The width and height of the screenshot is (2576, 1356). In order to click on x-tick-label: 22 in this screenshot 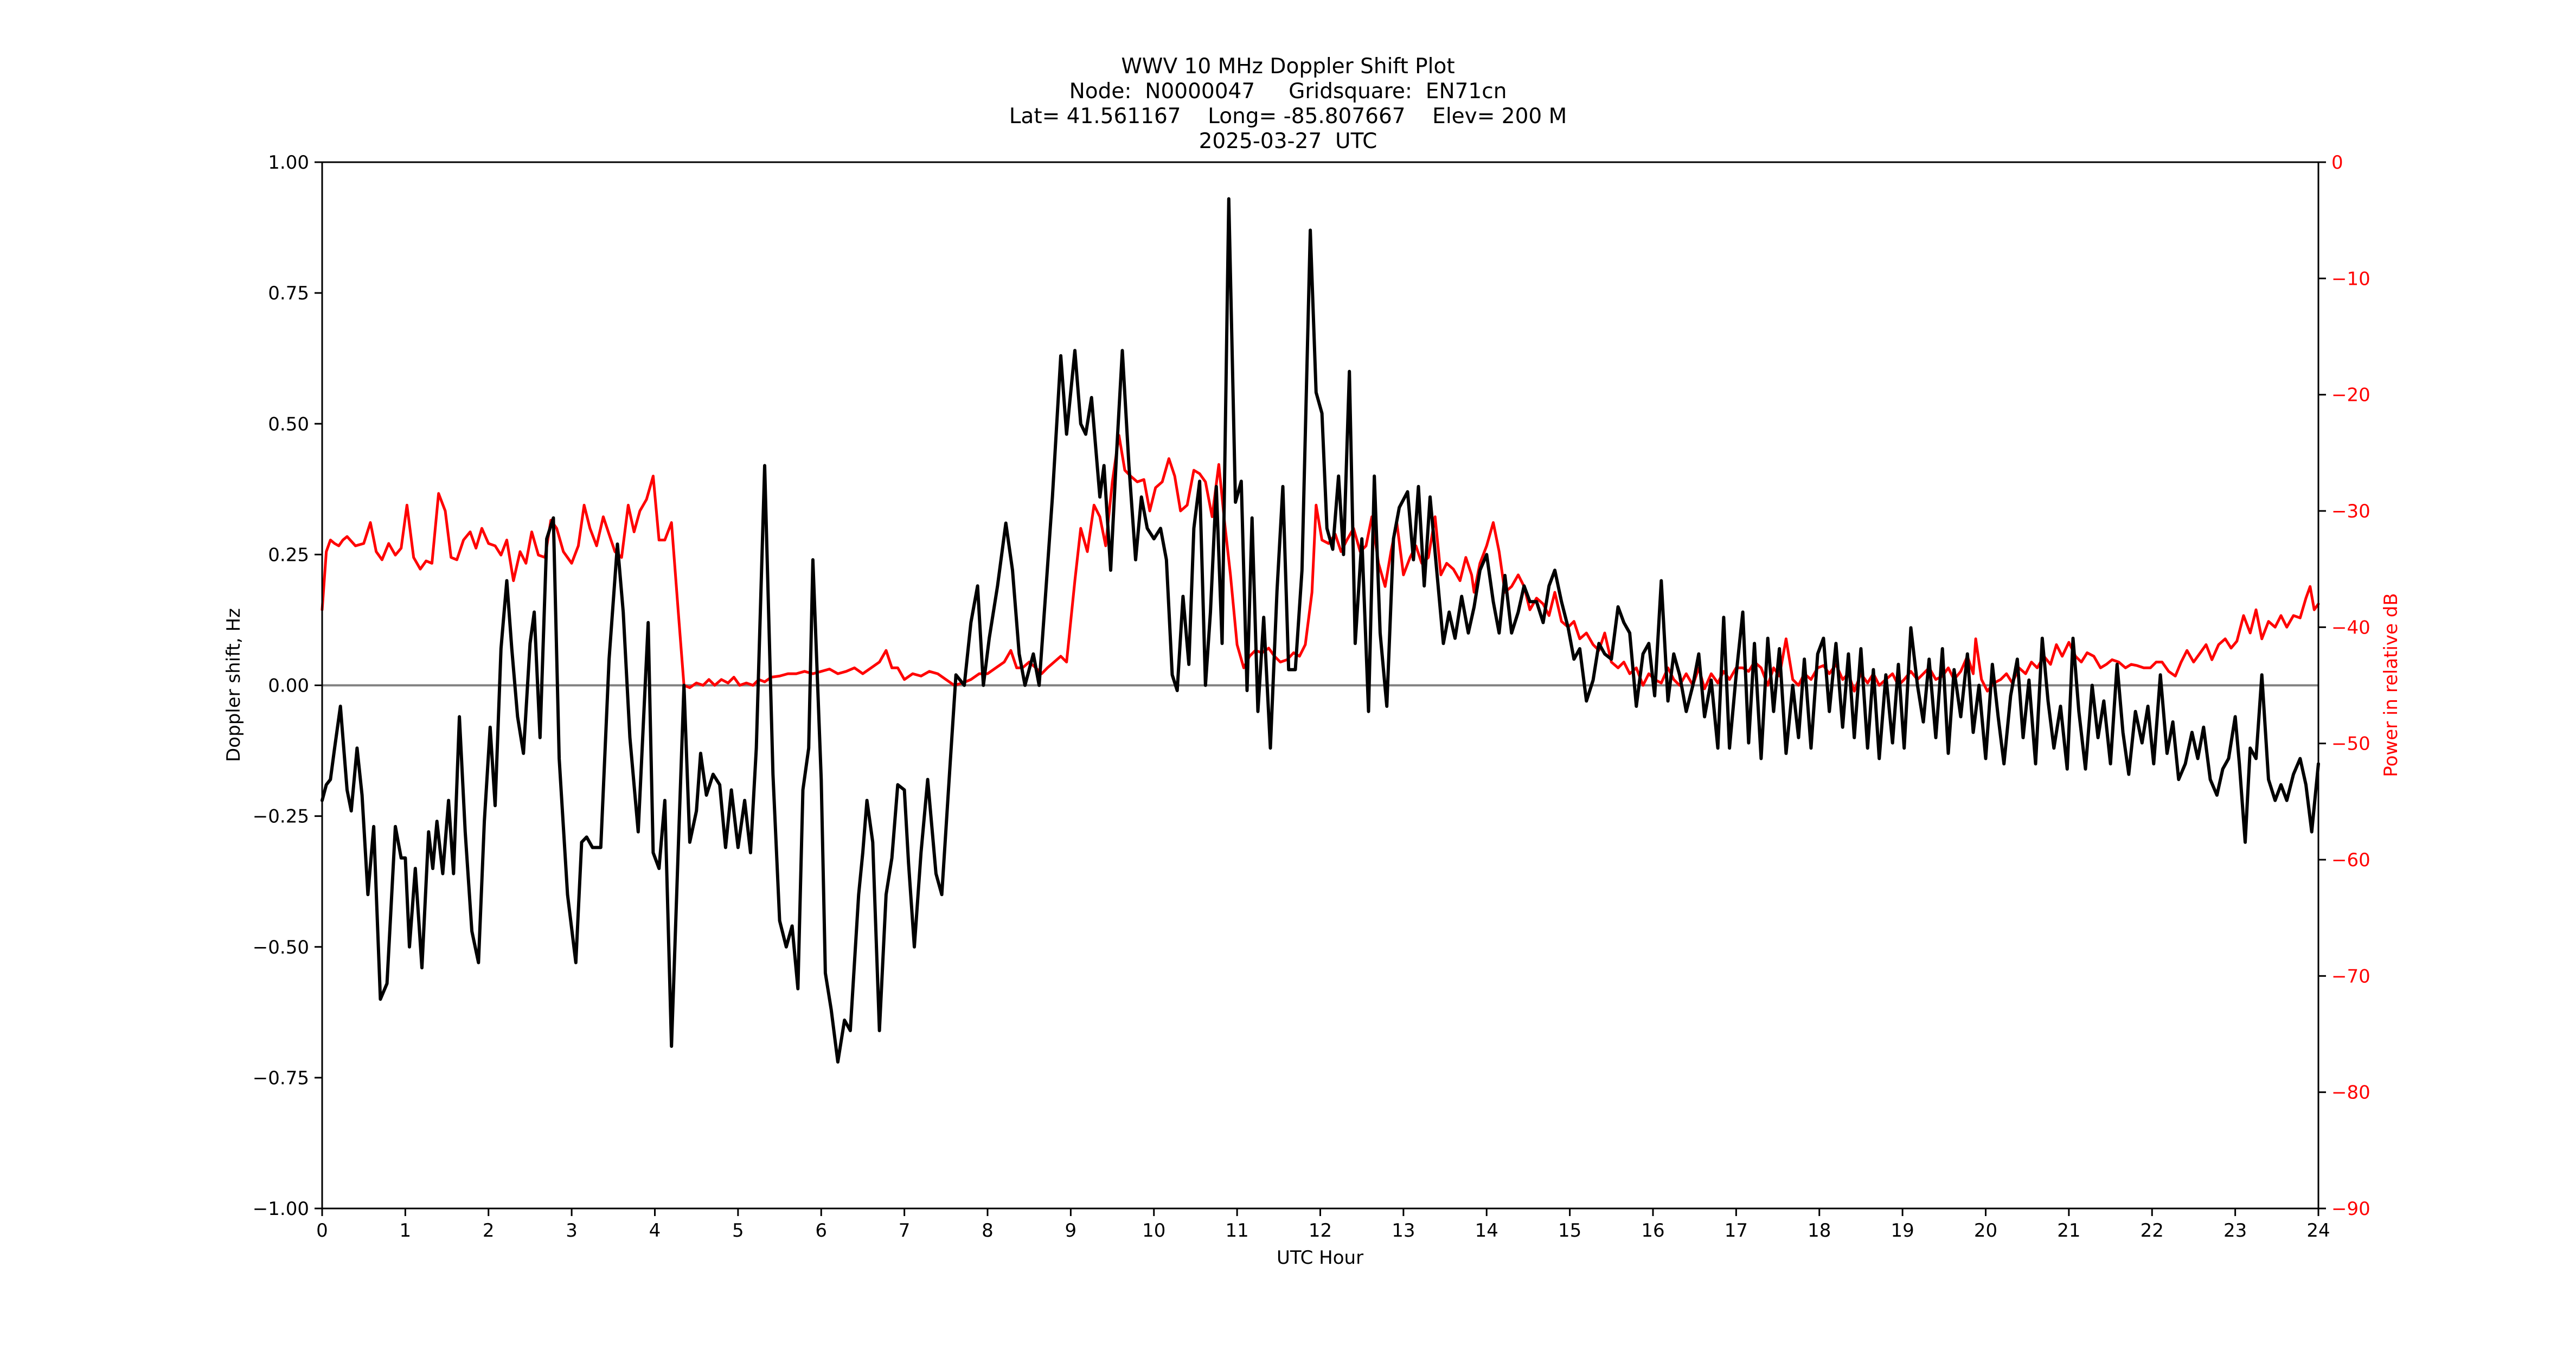, I will do `click(2152, 1231)`.